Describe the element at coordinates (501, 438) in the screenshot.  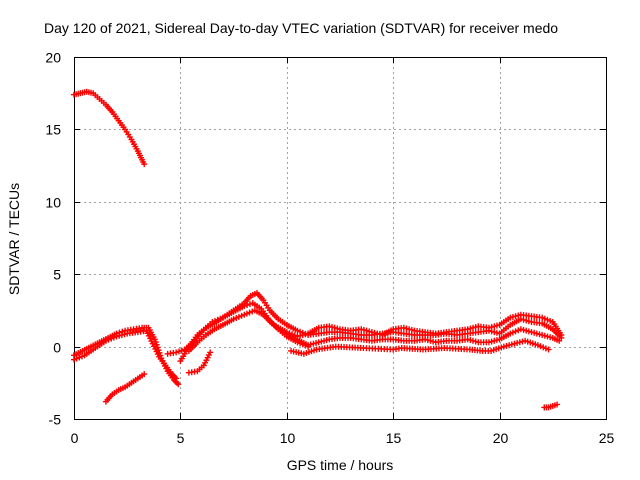
I see `x-tick-label: 20` at that location.